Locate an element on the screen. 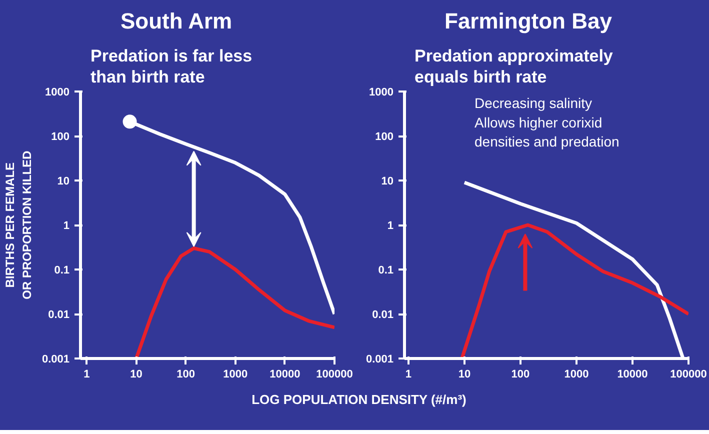 This screenshot has height=434, width=709. annotation: Decreasing salinity Allows higher corixid densities and predation is located at coordinates (547, 122).